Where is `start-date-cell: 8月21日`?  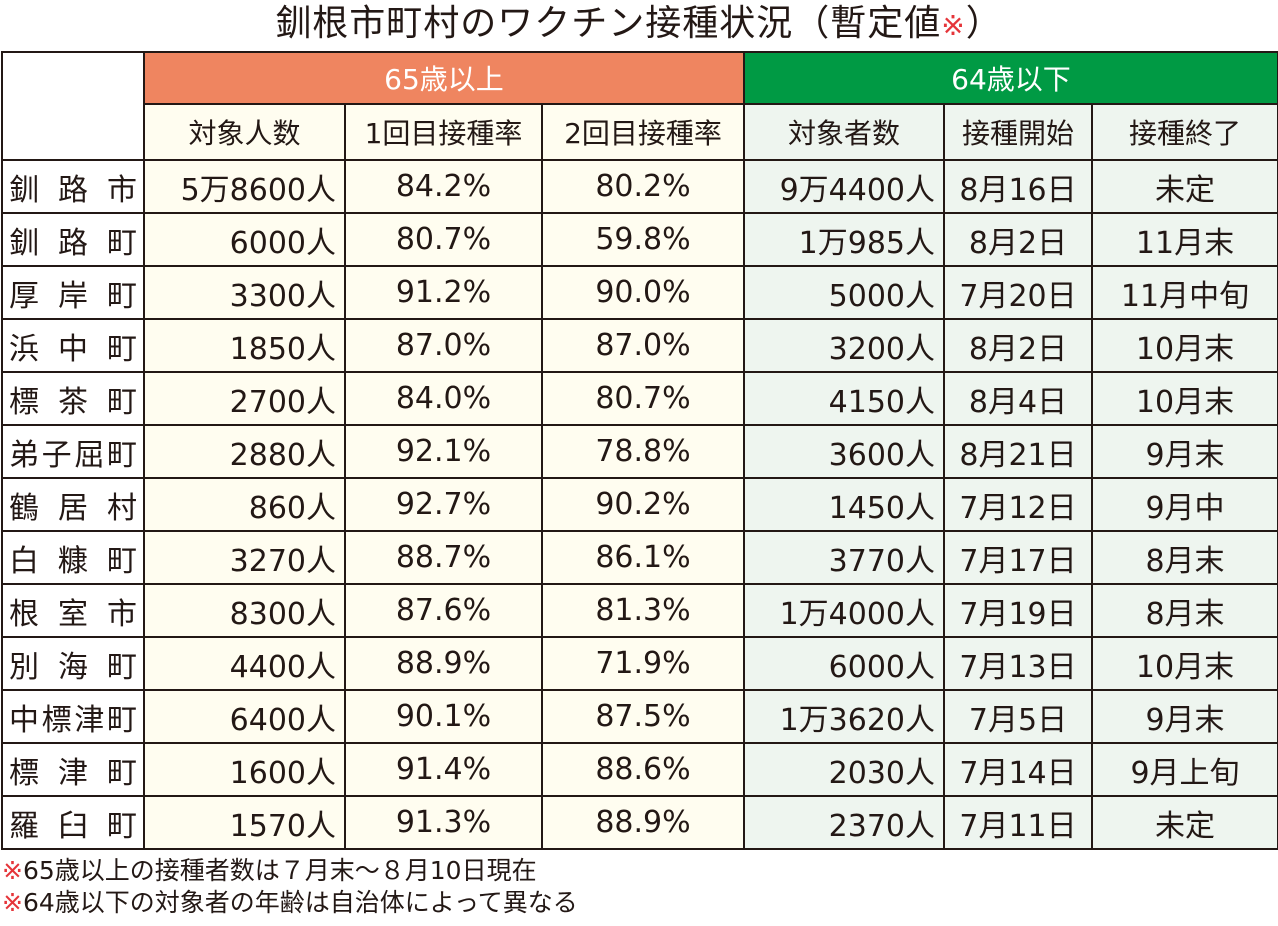
start-date-cell: 8月21日 is located at coordinates (1018, 451).